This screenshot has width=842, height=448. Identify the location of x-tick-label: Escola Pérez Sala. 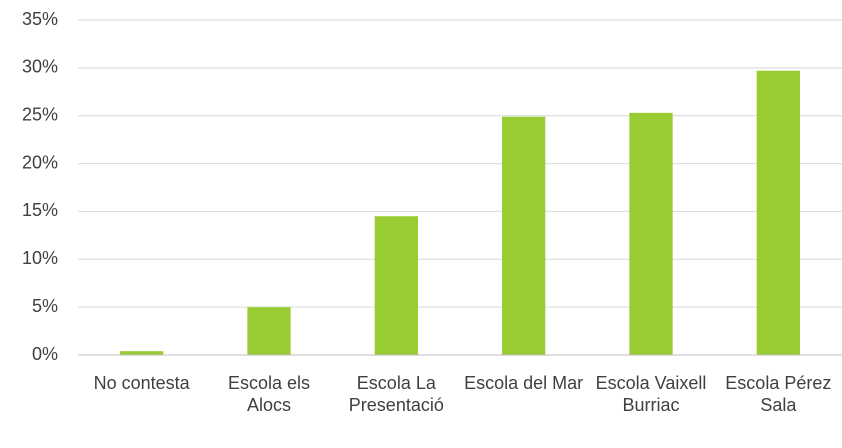
(778, 394).